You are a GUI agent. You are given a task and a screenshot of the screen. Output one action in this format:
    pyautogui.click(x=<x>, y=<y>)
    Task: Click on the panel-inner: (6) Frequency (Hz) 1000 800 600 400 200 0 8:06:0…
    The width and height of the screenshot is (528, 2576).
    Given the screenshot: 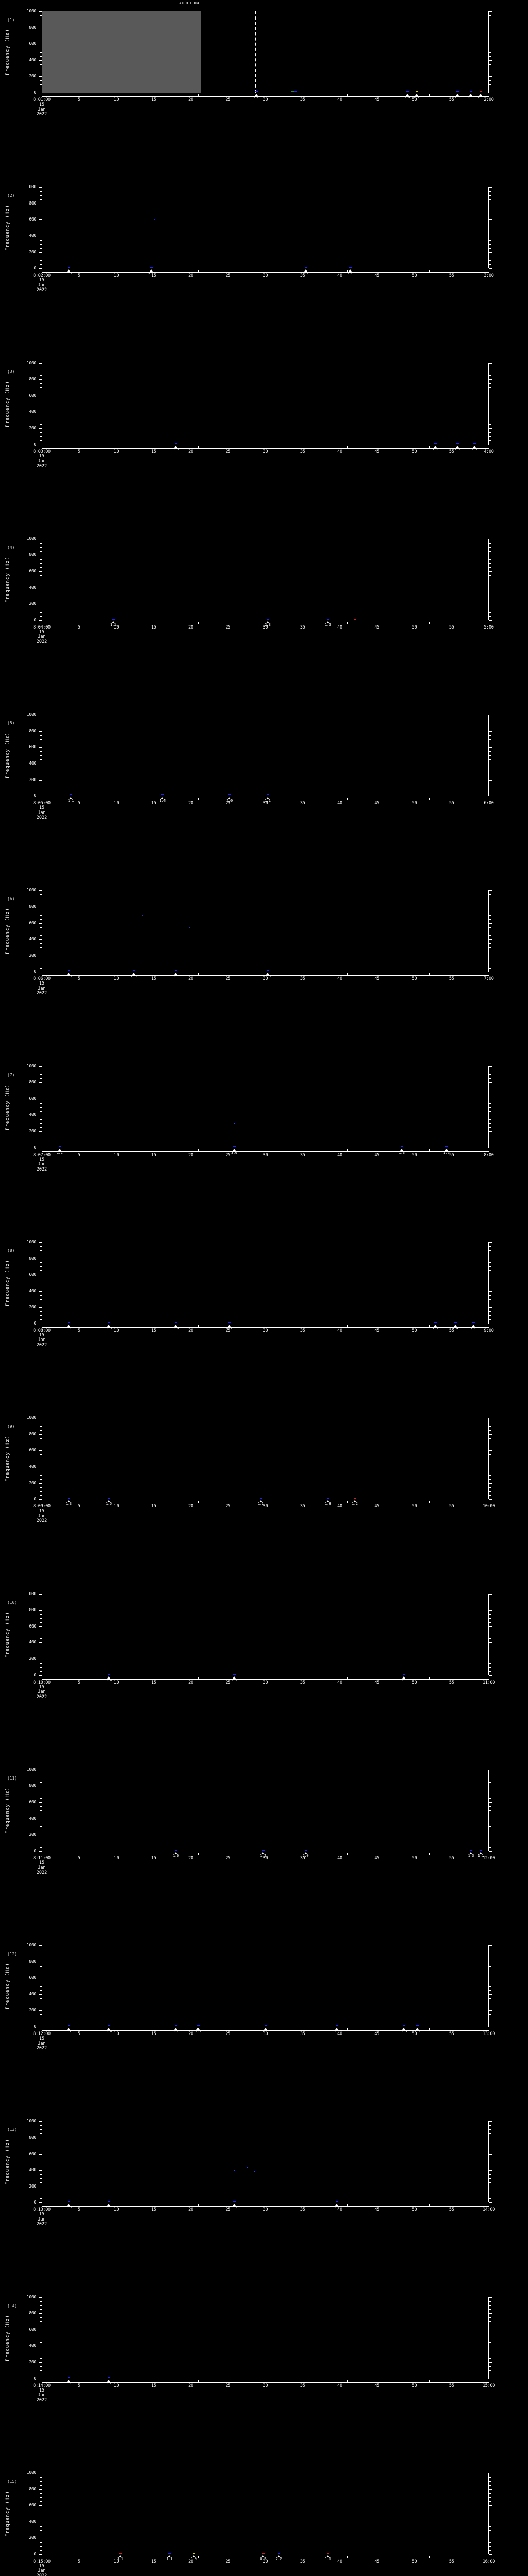 What is the action you would take?
    pyautogui.click(x=264, y=967)
    